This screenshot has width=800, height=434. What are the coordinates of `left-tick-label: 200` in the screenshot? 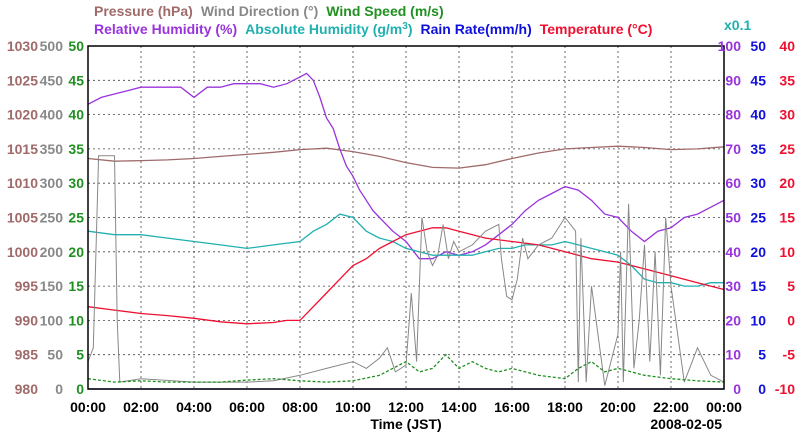 It's located at (52, 252).